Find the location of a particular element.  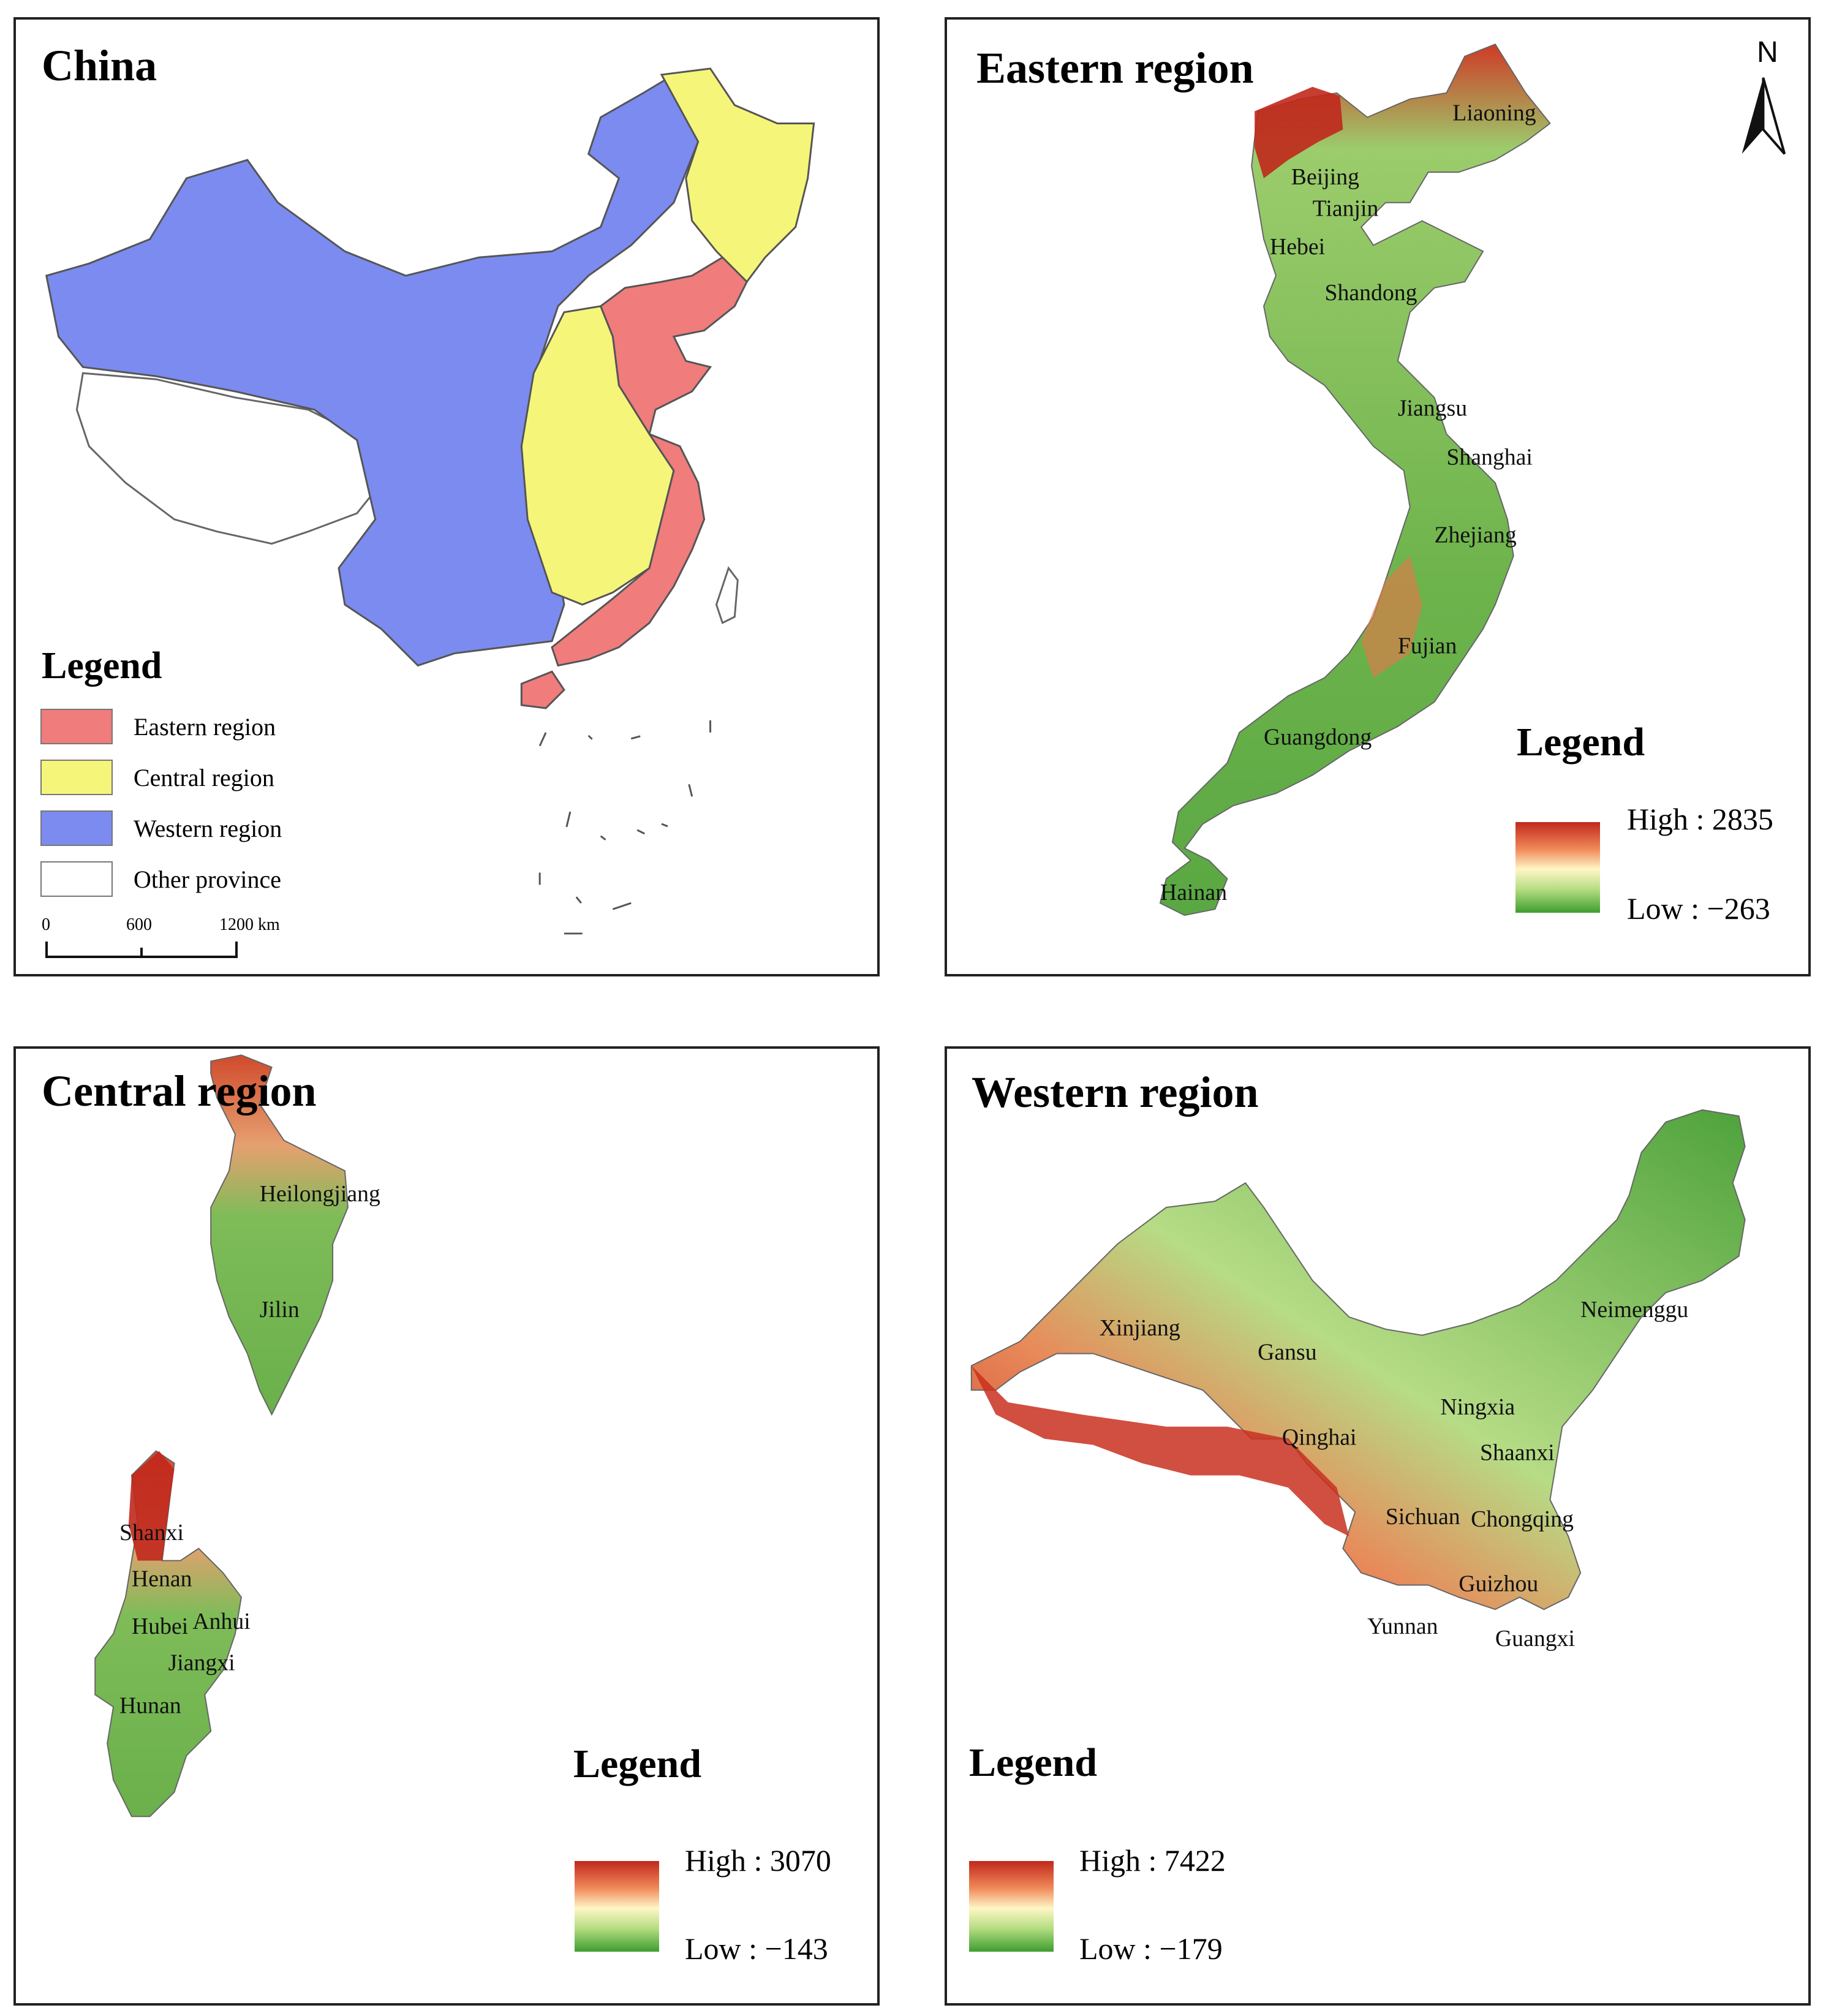

eastern-region-elevation is located at coordinates (1355, 479).